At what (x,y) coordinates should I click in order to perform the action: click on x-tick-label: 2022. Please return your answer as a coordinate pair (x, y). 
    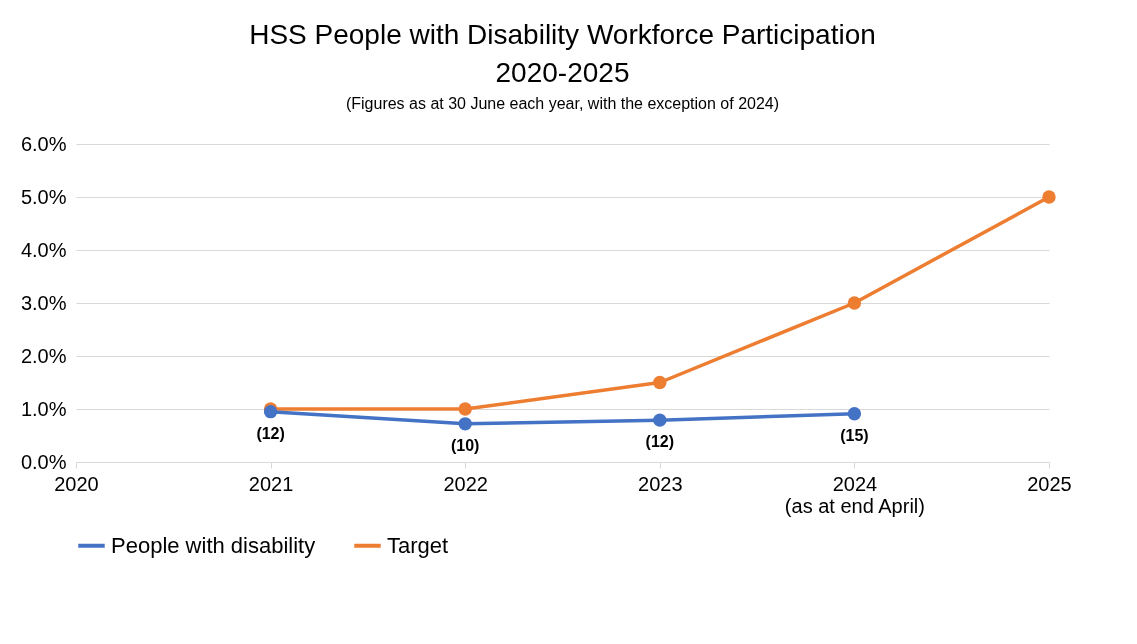
    Looking at the image, I should click on (465, 483).